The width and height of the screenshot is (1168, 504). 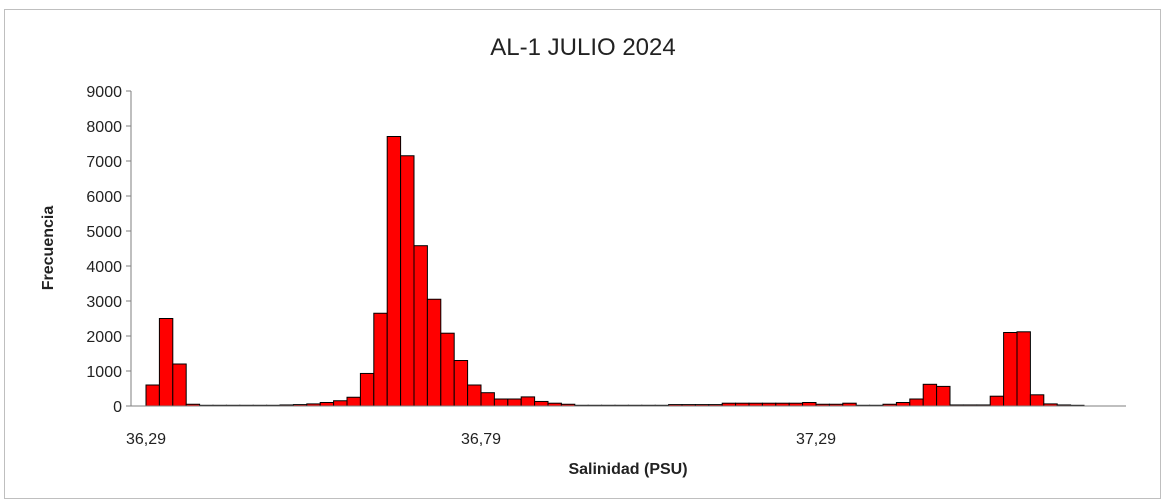 What do you see at coordinates (582, 47) in the screenshot?
I see `chart-title: AL-1 JULIO 2024` at bounding box center [582, 47].